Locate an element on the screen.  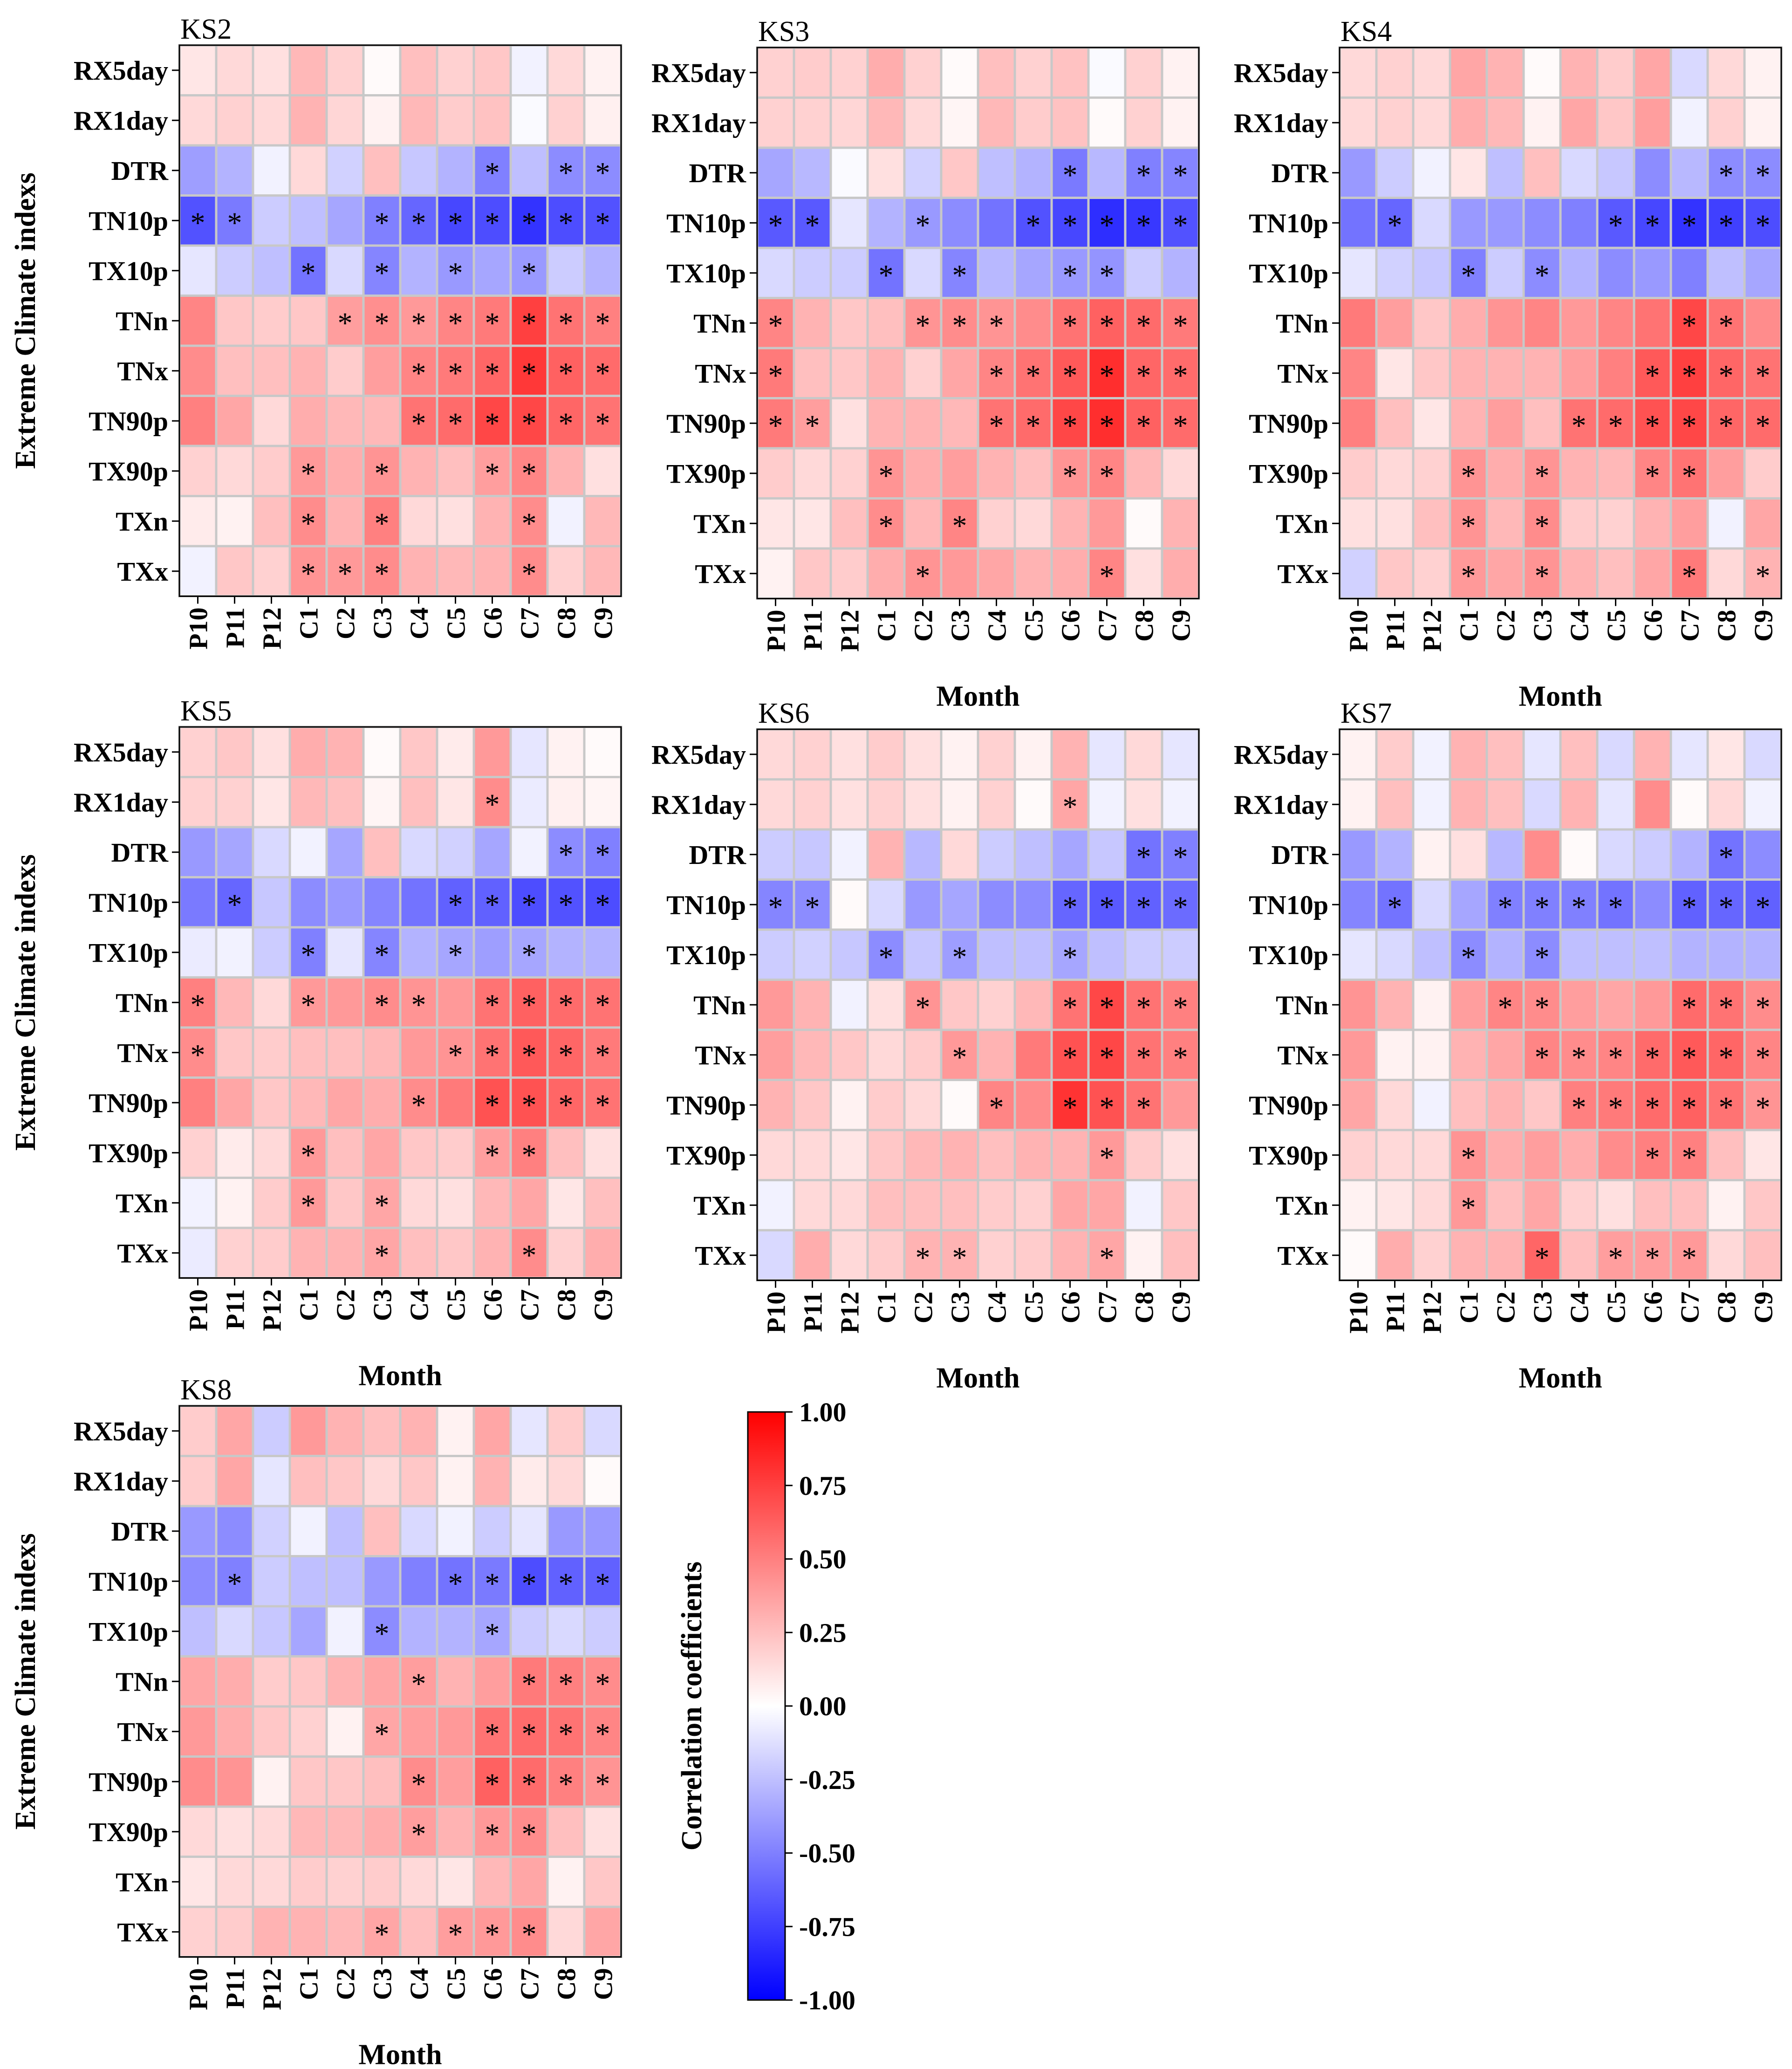
y-tick-label: TN90p is located at coordinates (706, 1105).